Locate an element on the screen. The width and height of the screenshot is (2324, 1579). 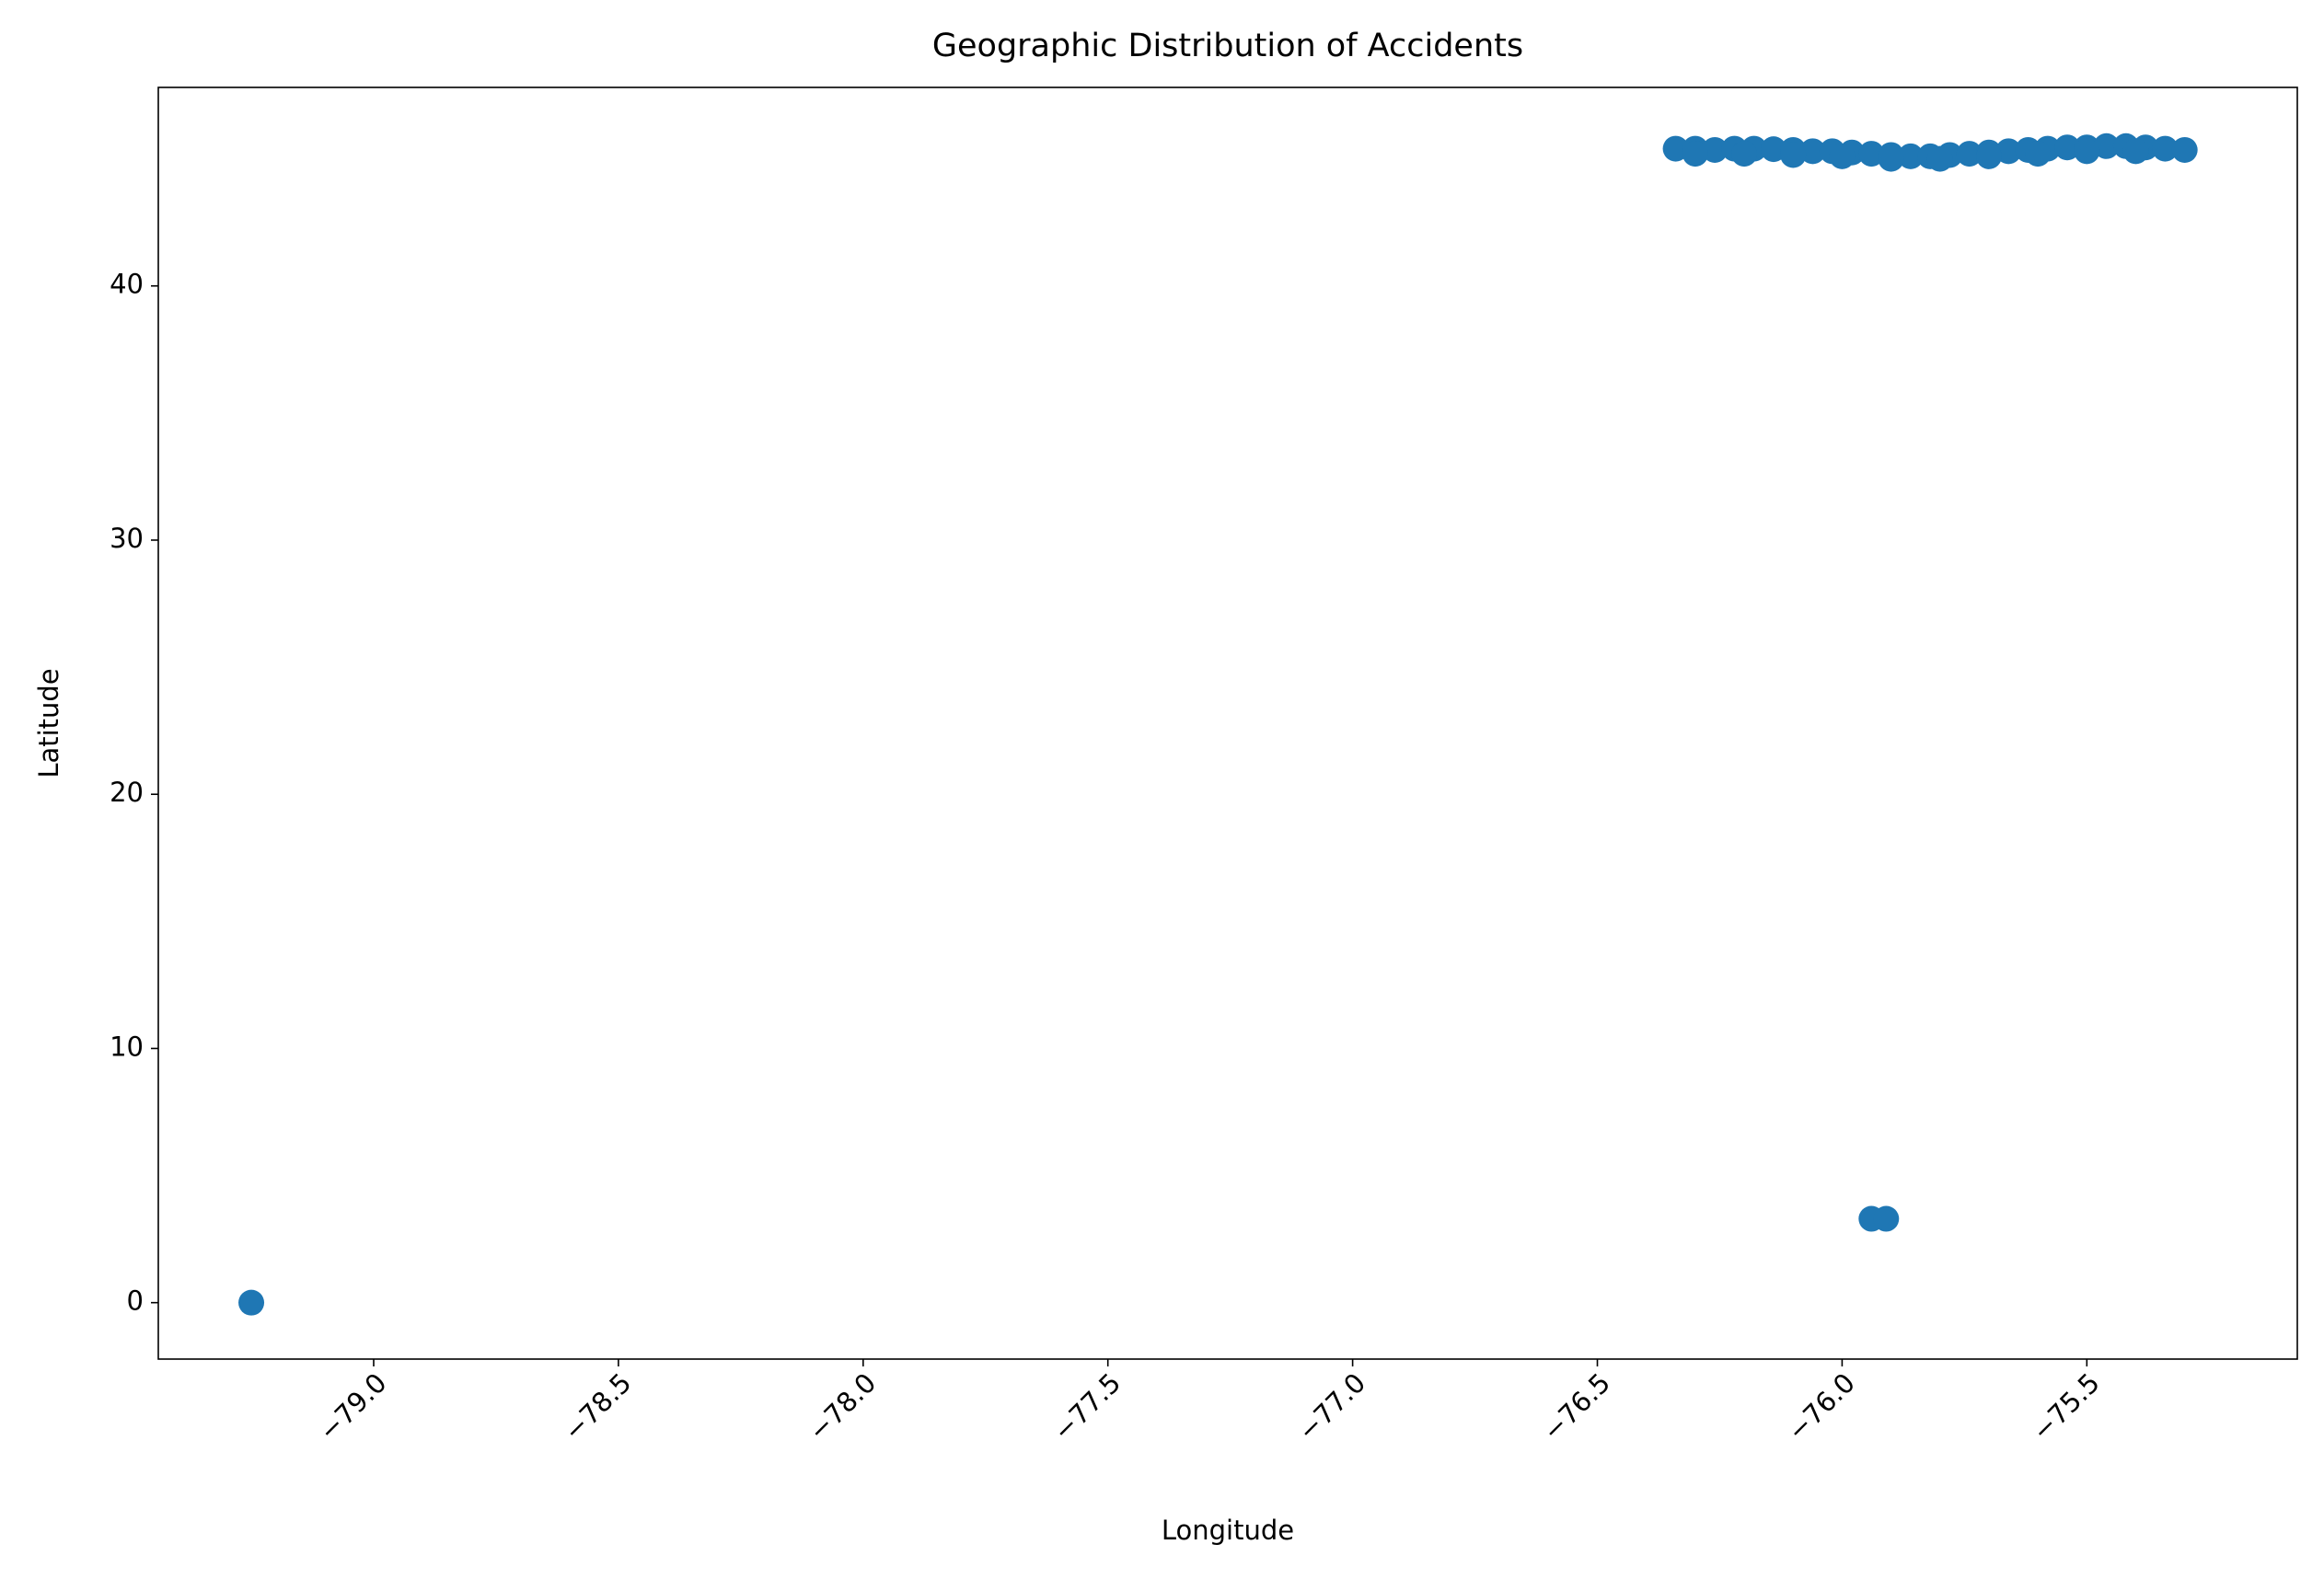
y-tick-label: 10 is located at coordinates (127, 1047).